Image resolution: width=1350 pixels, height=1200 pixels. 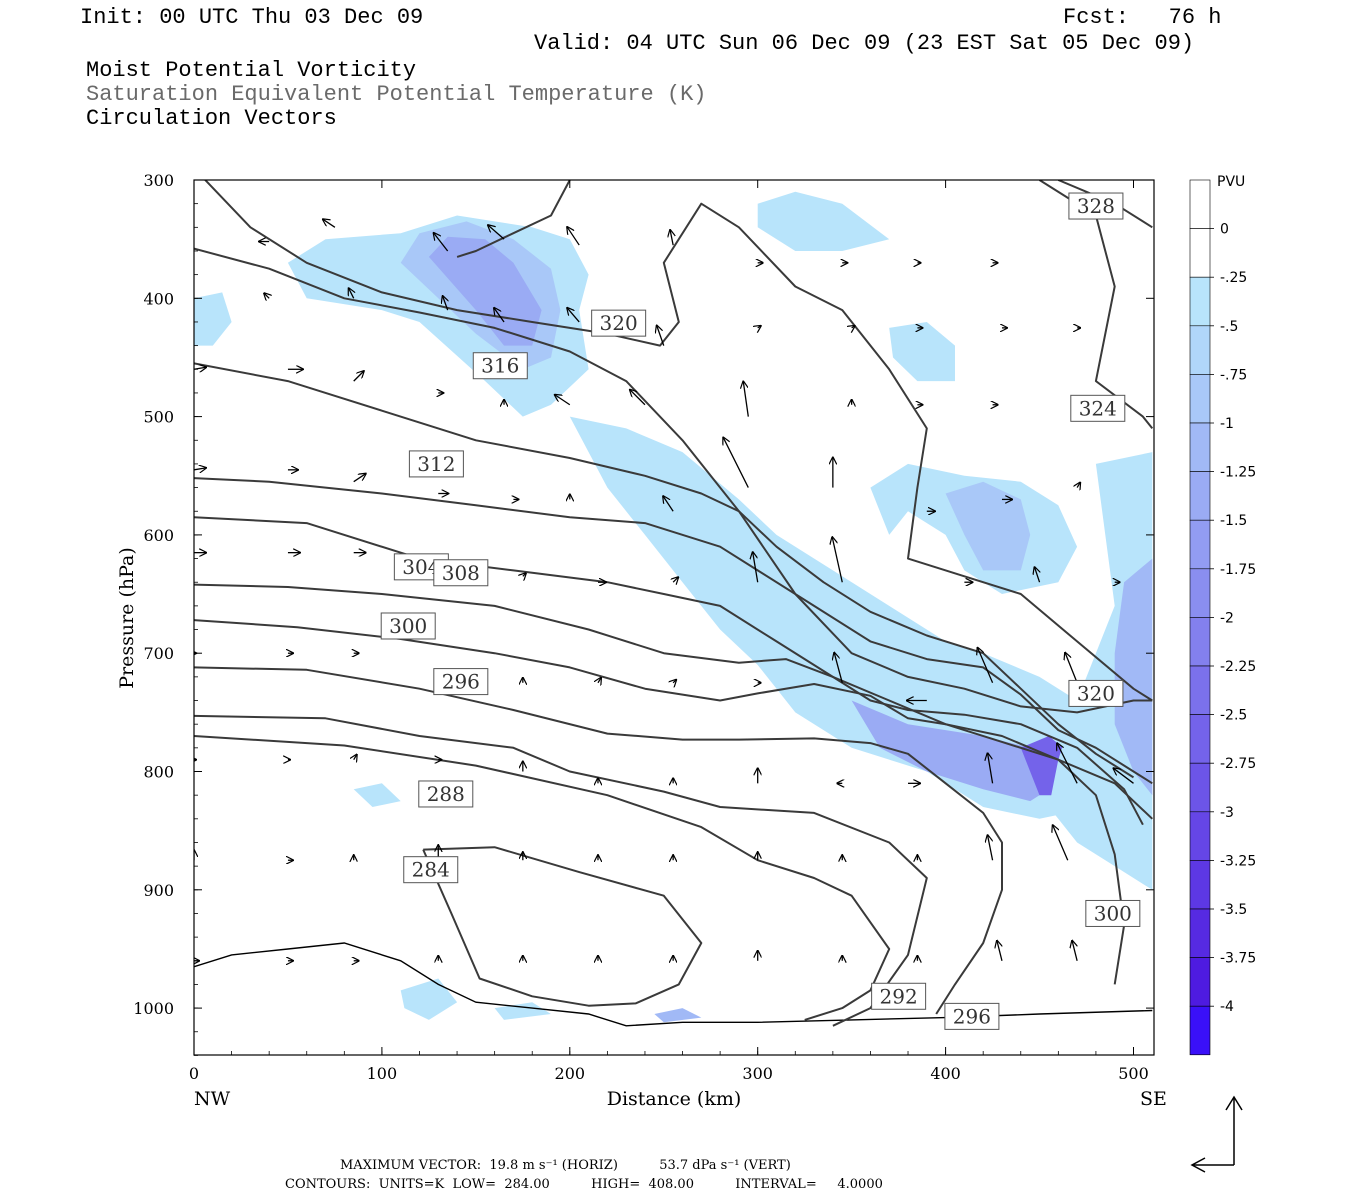 I want to click on colorbar-label-5: -1.25, so click(x=1238, y=473).